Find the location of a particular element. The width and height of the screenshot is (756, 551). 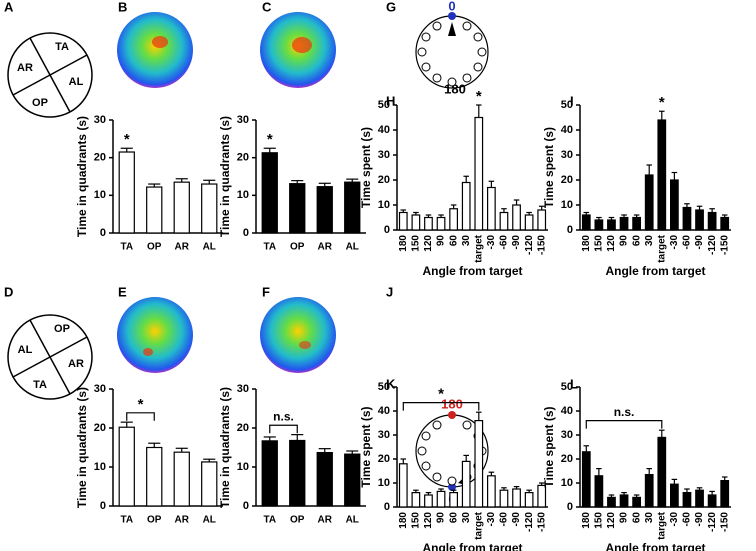

panel-label: D is located at coordinates (8, 291).